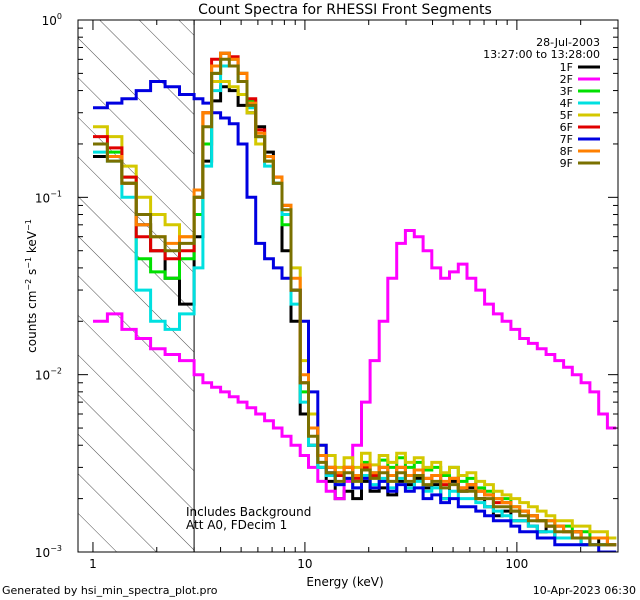 The height and width of the screenshot is (600, 640). I want to click on legend-label: 2F, so click(566, 79).